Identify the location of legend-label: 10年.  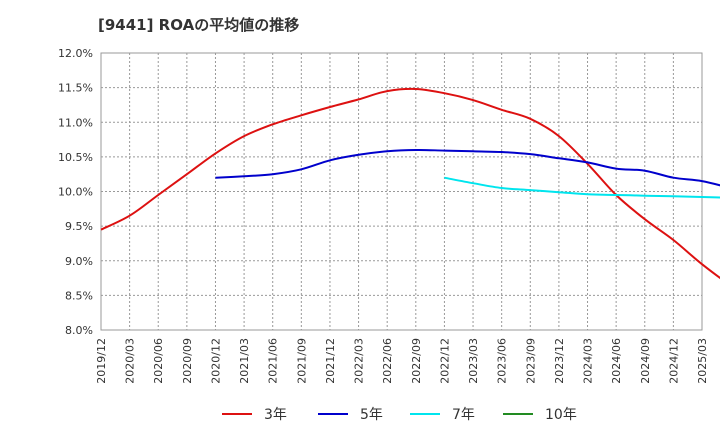
(561, 415).